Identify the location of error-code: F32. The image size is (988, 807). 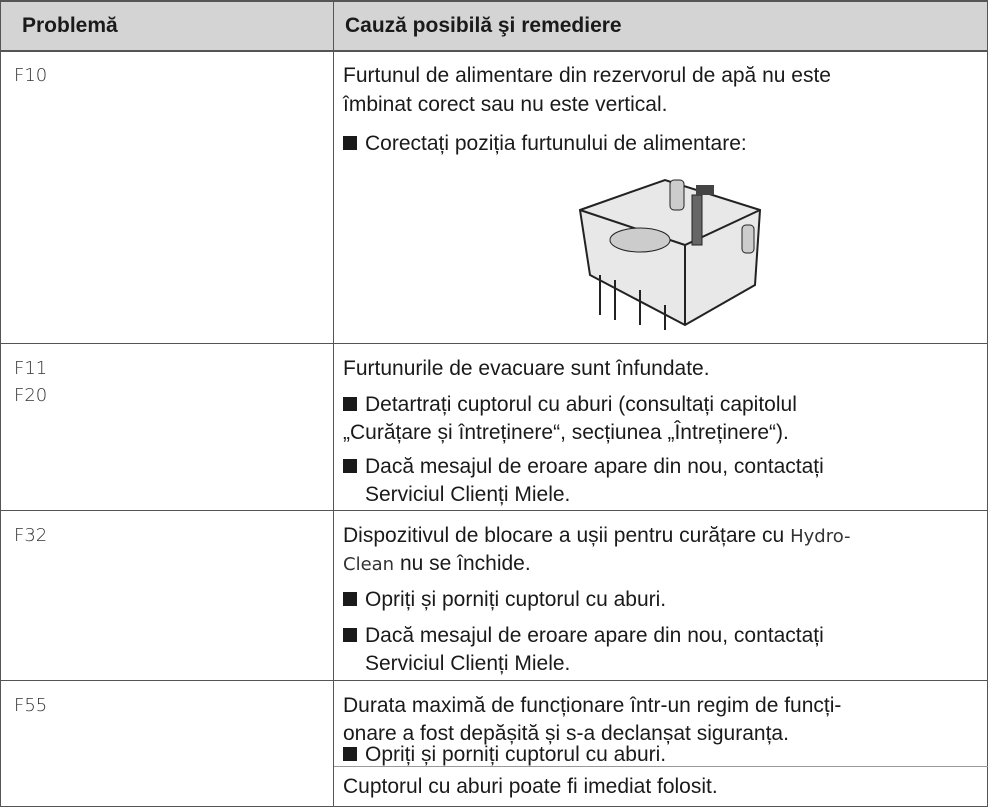
(31, 535).